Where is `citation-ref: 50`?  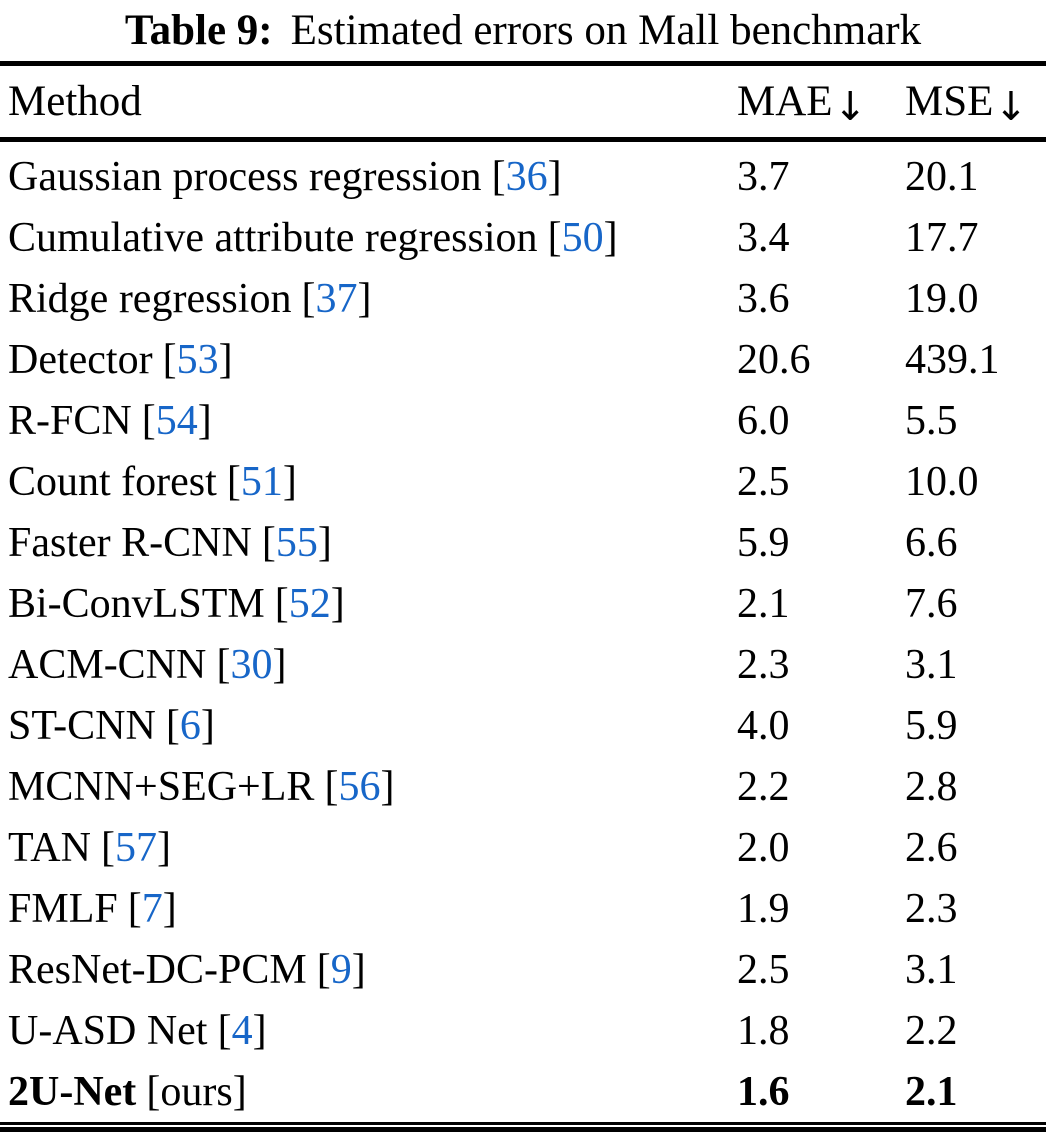 citation-ref: 50 is located at coordinates (582, 237).